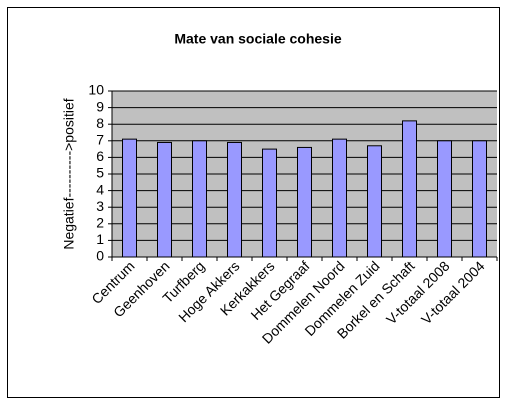  Describe the element at coordinates (100, 173) in the screenshot. I see `y-tick-label: 5` at that location.